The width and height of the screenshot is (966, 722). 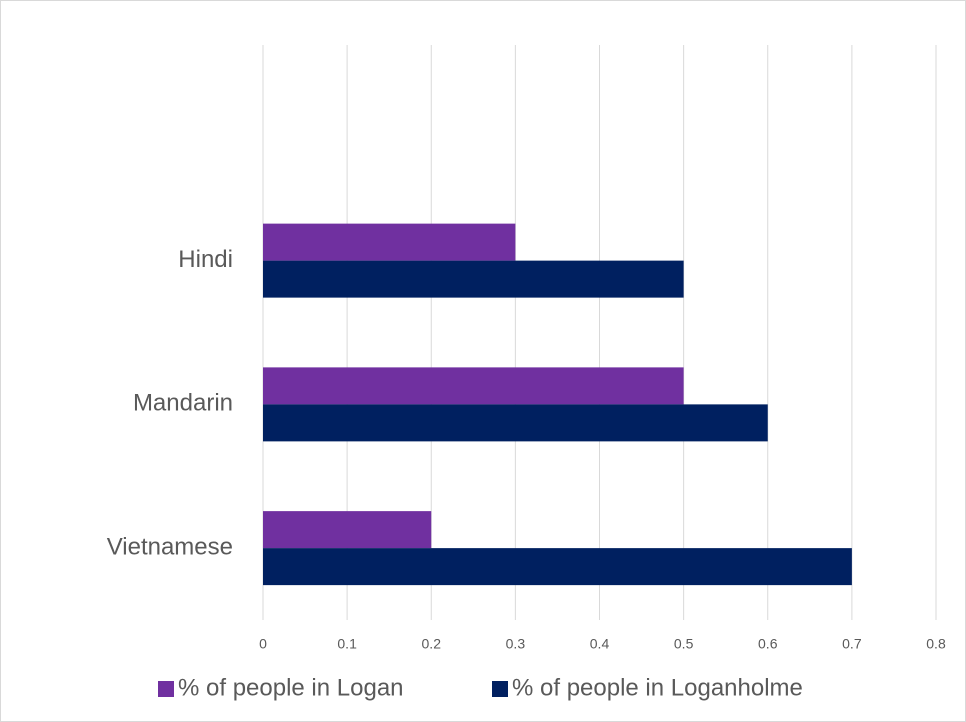 I want to click on y-tick-label: Vietnamese, so click(x=170, y=546).